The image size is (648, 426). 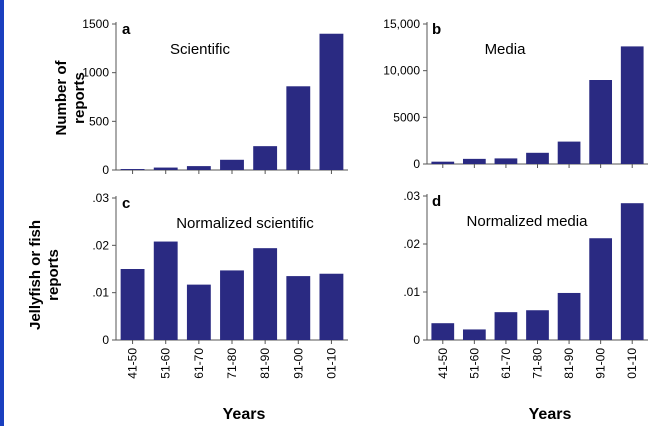 What do you see at coordinates (100, 245) in the screenshot?
I see `ytick-label-c: .02` at bounding box center [100, 245].